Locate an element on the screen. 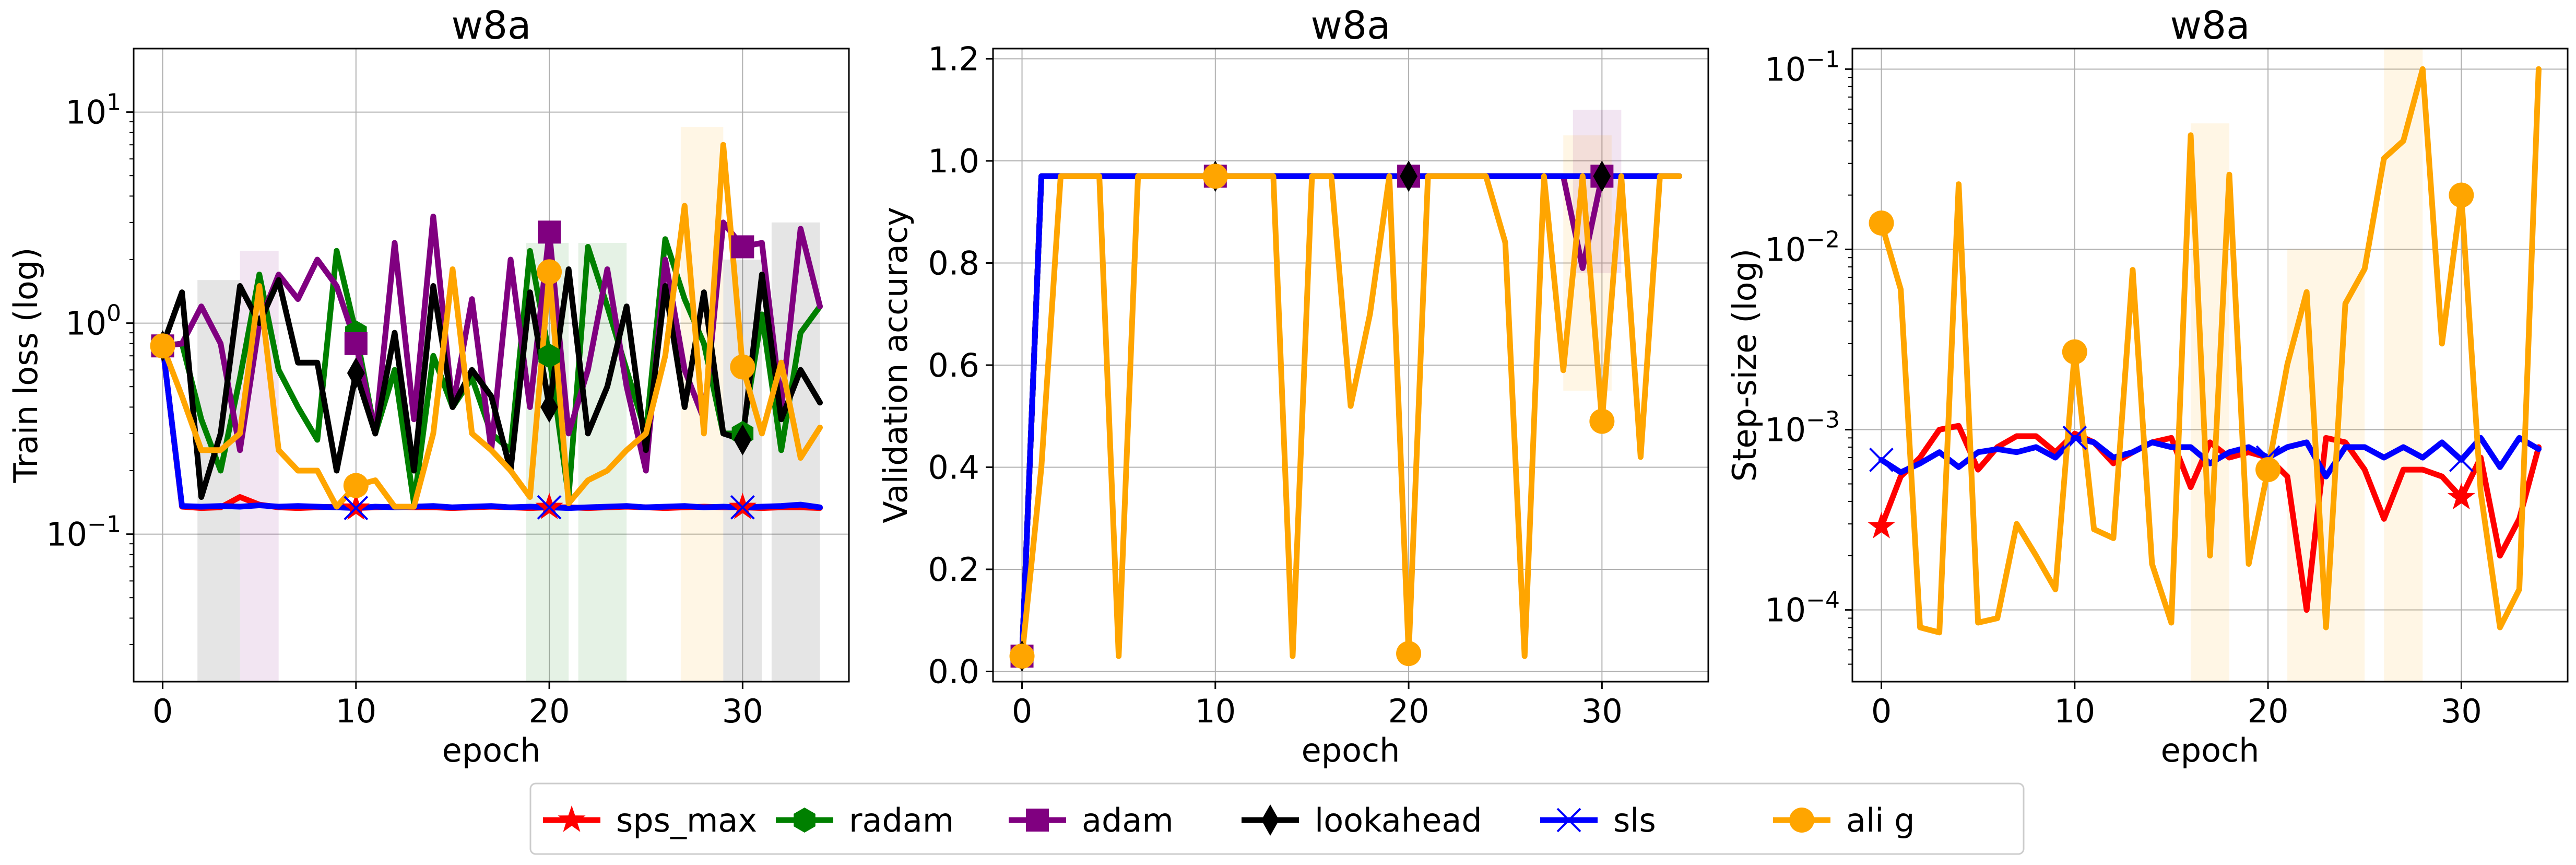 This screenshot has width=2576, height=865. y-tick-label: 0.2 is located at coordinates (953, 570).